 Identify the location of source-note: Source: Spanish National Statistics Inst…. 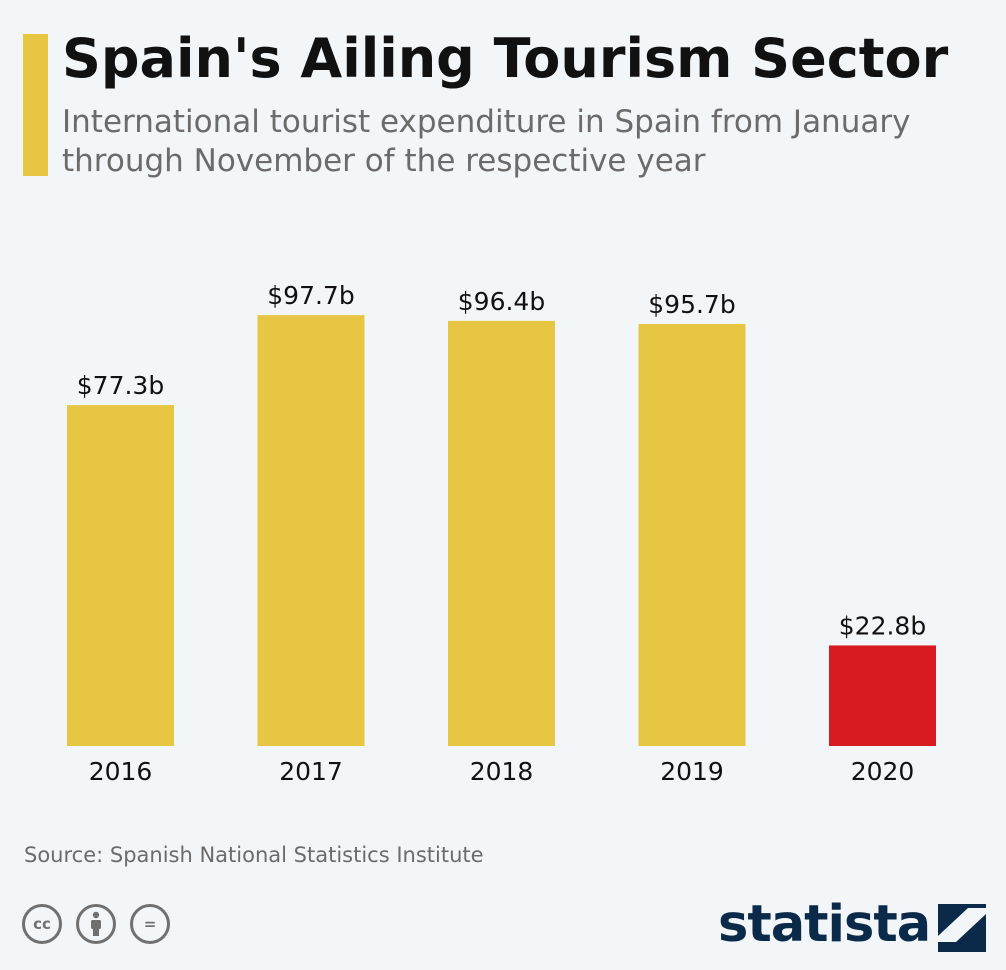
(254, 855).